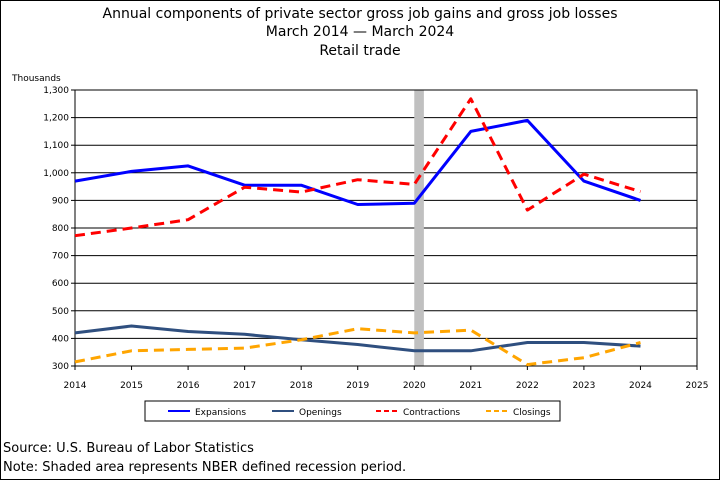  Describe the element at coordinates (220, 413) in the screenshot. I see `legend-label-expansions: Expansions` at that location.